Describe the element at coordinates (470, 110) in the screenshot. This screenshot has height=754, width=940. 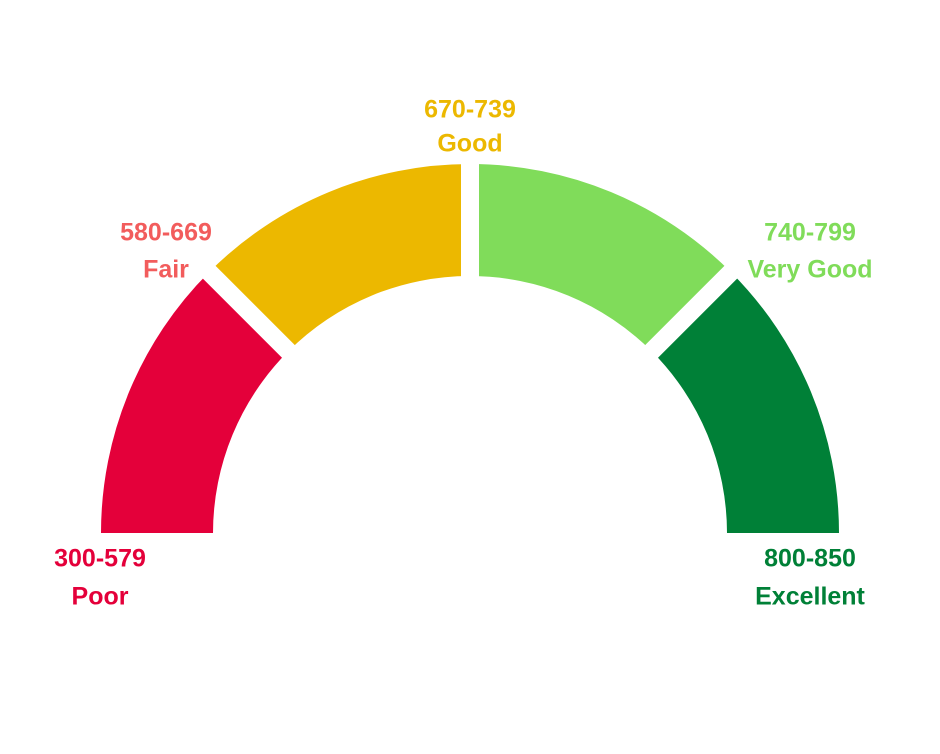
I see `range-label: 670-739` at that location.